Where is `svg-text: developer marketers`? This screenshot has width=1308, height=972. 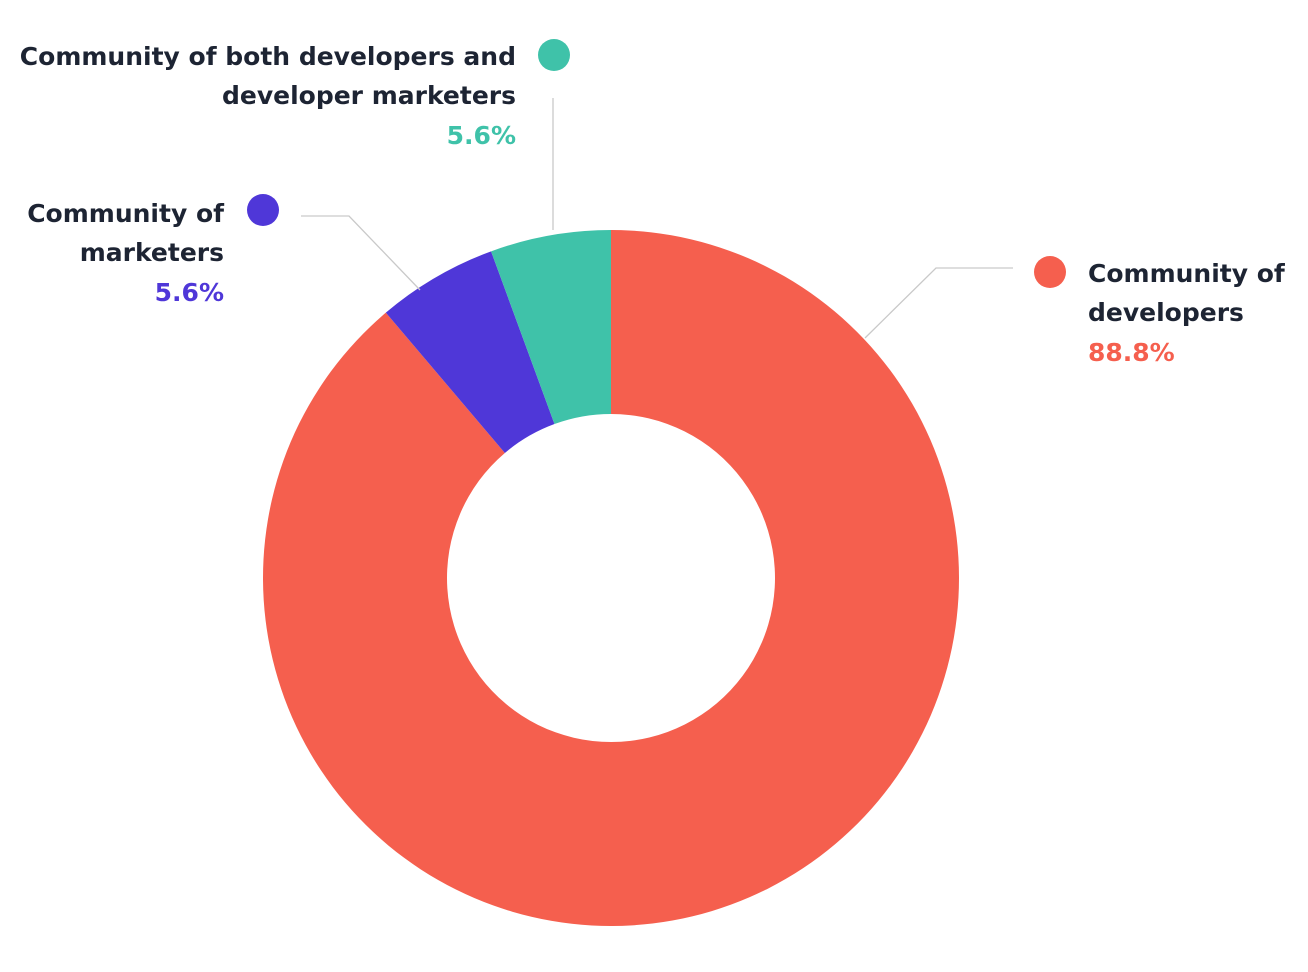
svg-text: developer marketers is located at coordinates (369, 95).